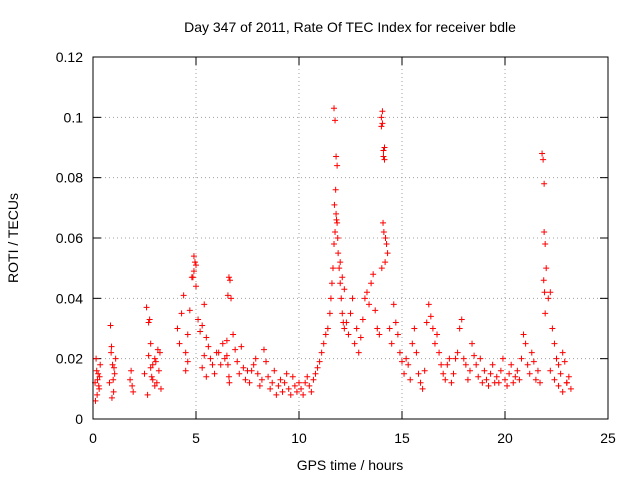  What do you see at coordinates (69, 57) in the screenshot?
I see `y-tick-label: 0.12` at bounding box center [69, 57].